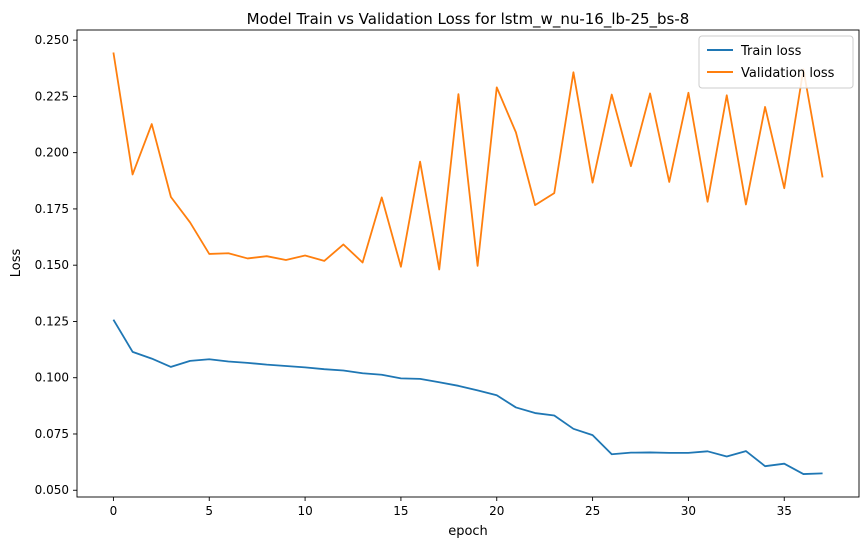 This screenshot has width=863, height=547. I want to click on y-tick-label: 0.050, so click(52, 490).